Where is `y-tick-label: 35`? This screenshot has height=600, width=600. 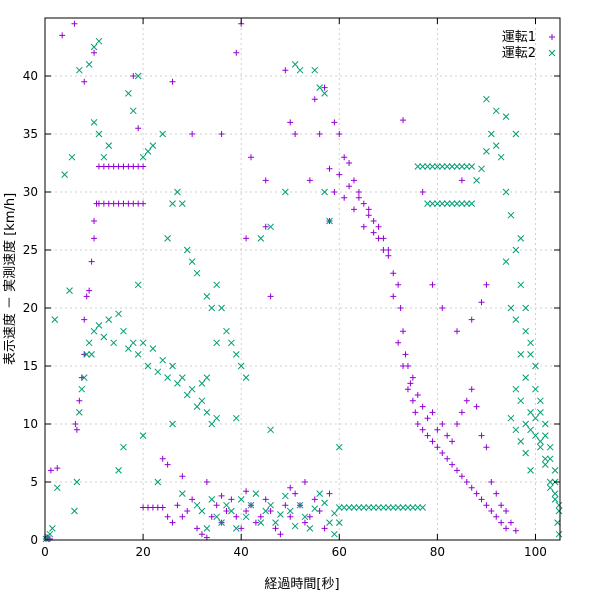 y-tick-label: 35 is located at coordinates (30, 134).